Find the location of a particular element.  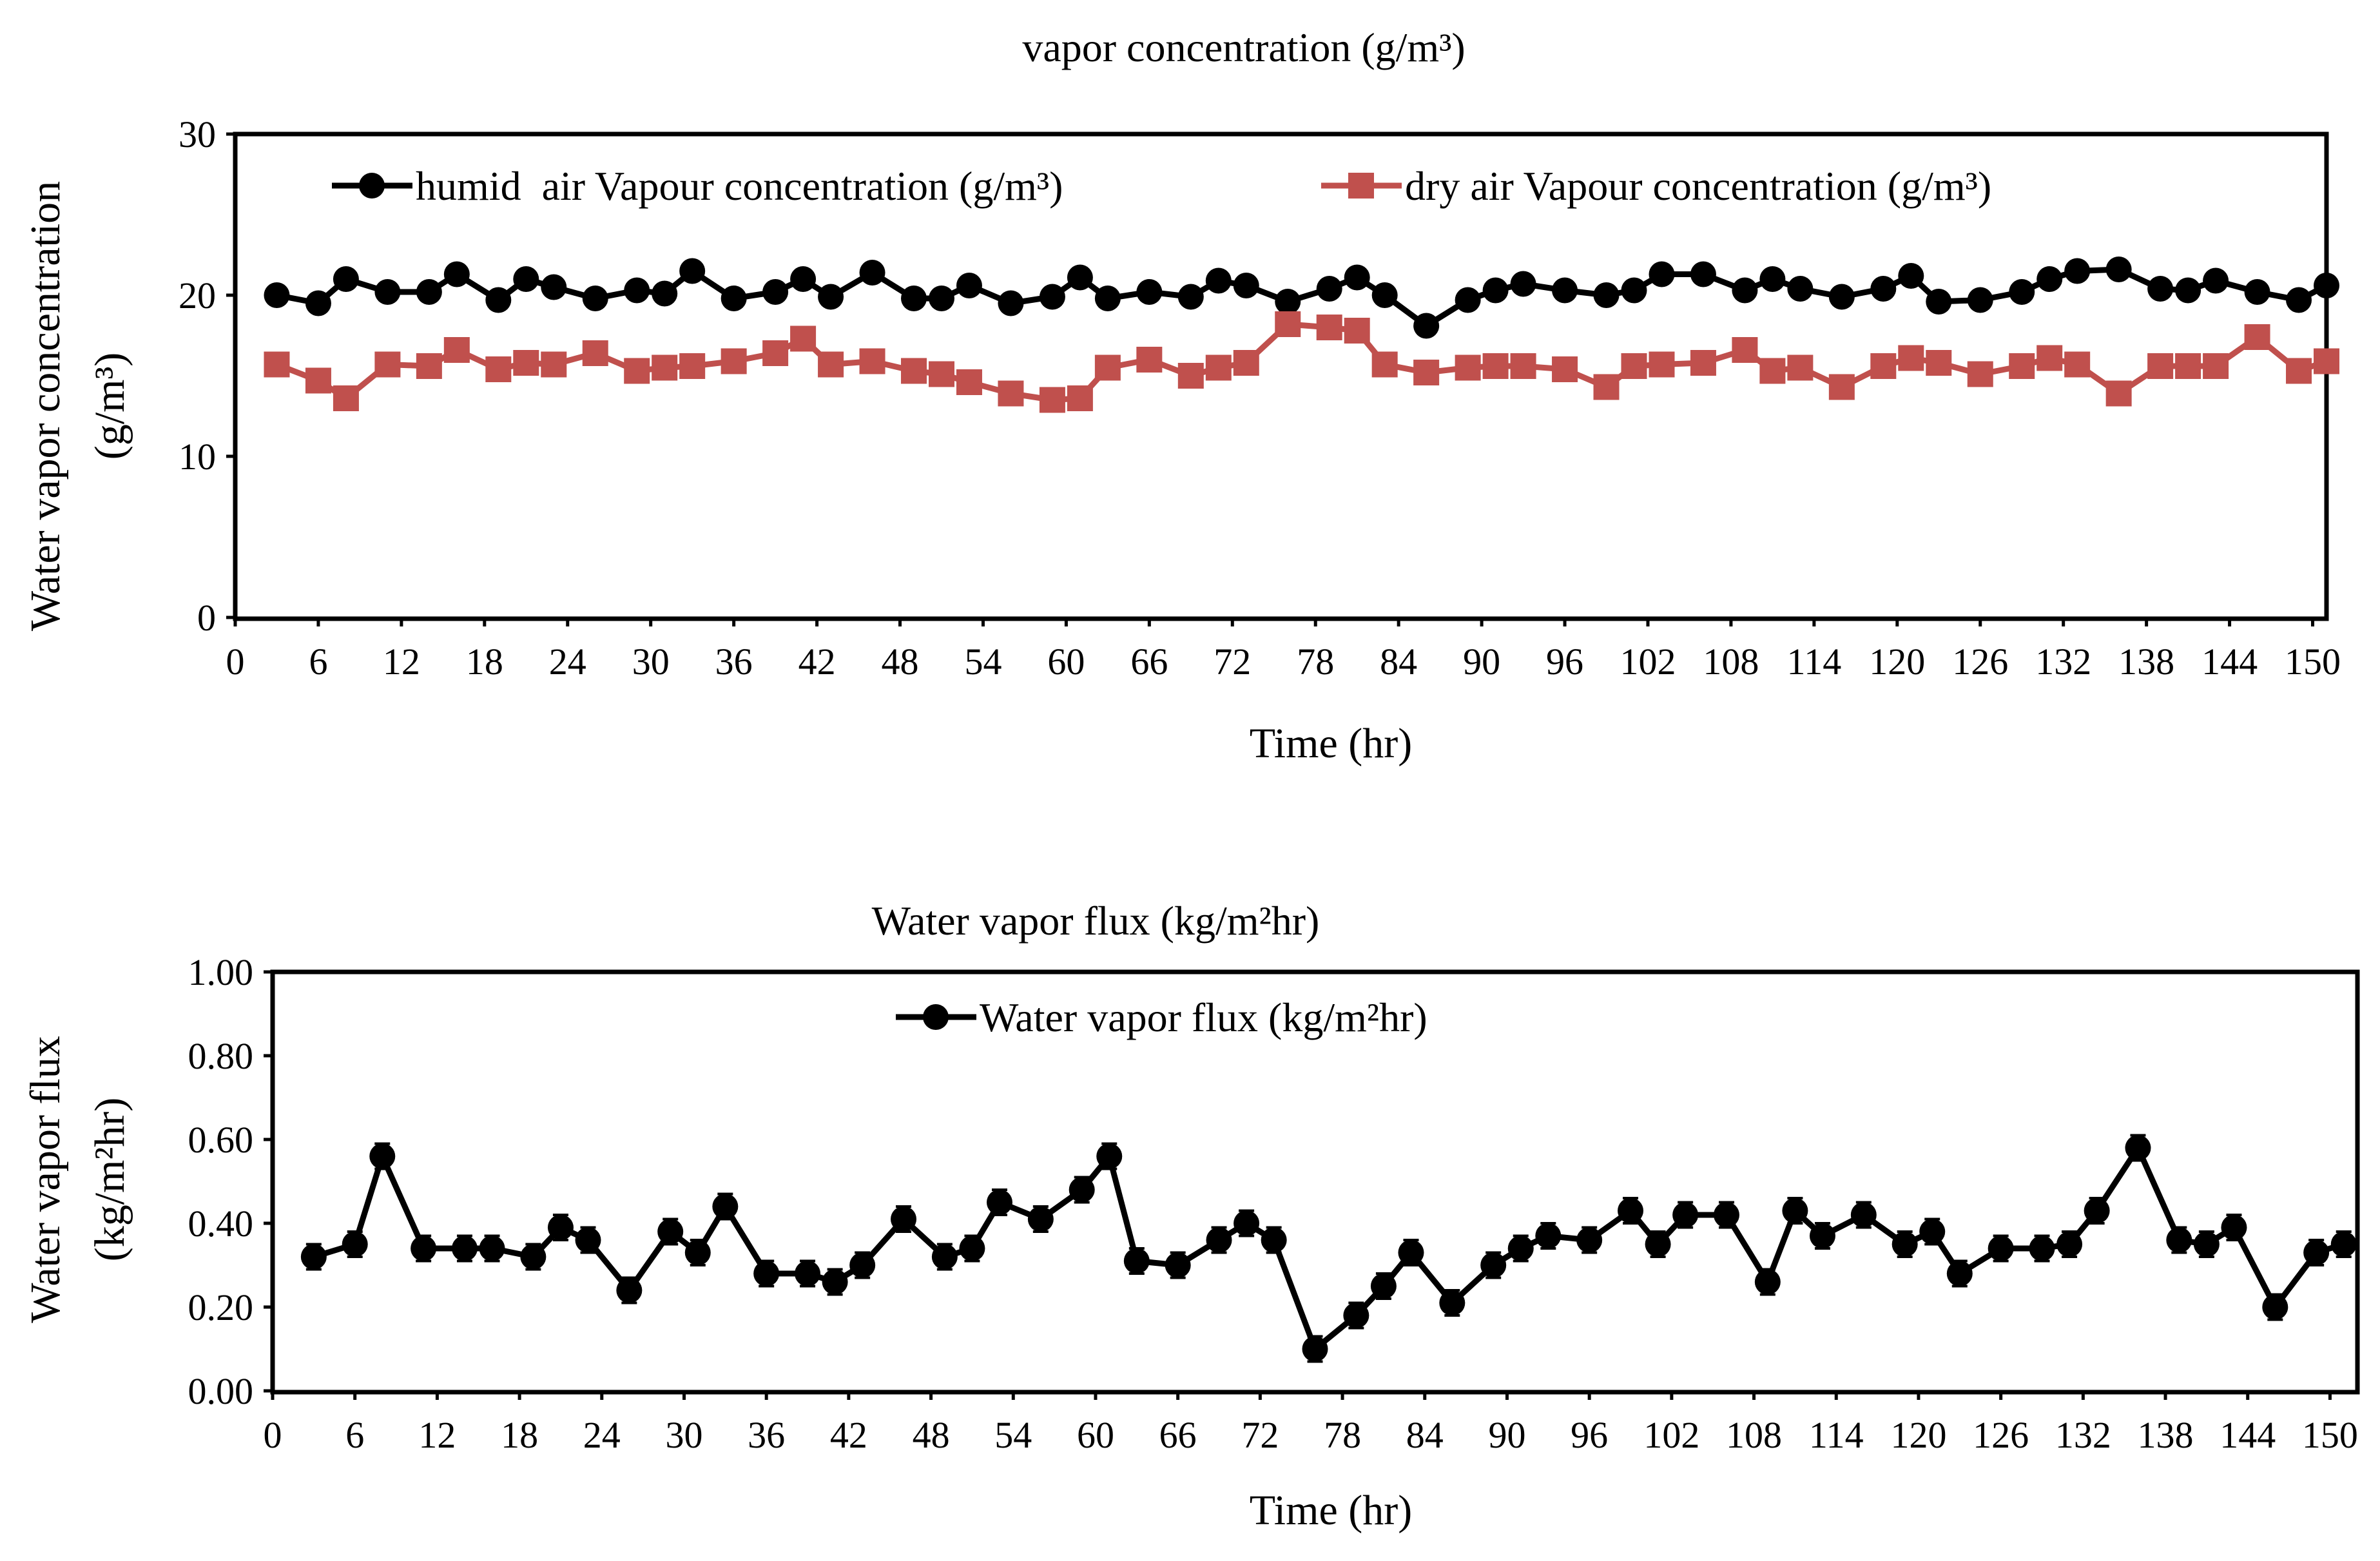

x-tick-label: 0 is located at coordinates (273, 1435).